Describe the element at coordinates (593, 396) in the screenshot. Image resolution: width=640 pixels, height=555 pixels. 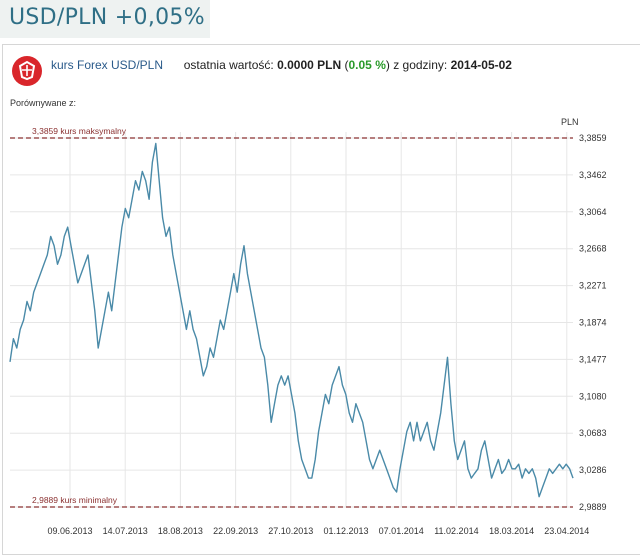
I see `y-tick-label: 3,1080` at that location.